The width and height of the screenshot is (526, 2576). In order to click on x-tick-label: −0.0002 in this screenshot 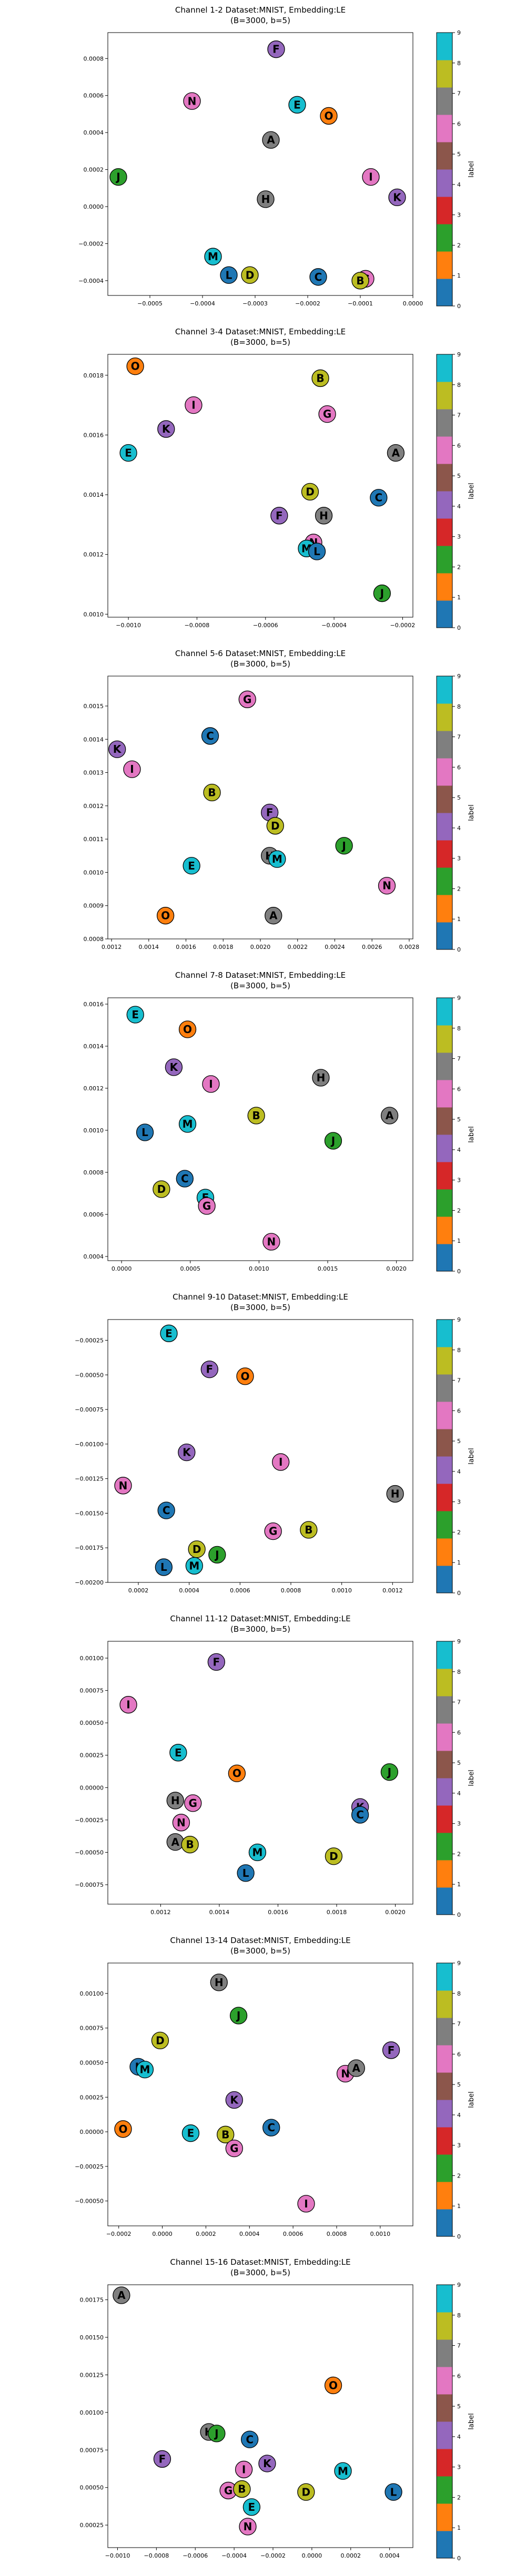, I will do `click(403, 625)`.